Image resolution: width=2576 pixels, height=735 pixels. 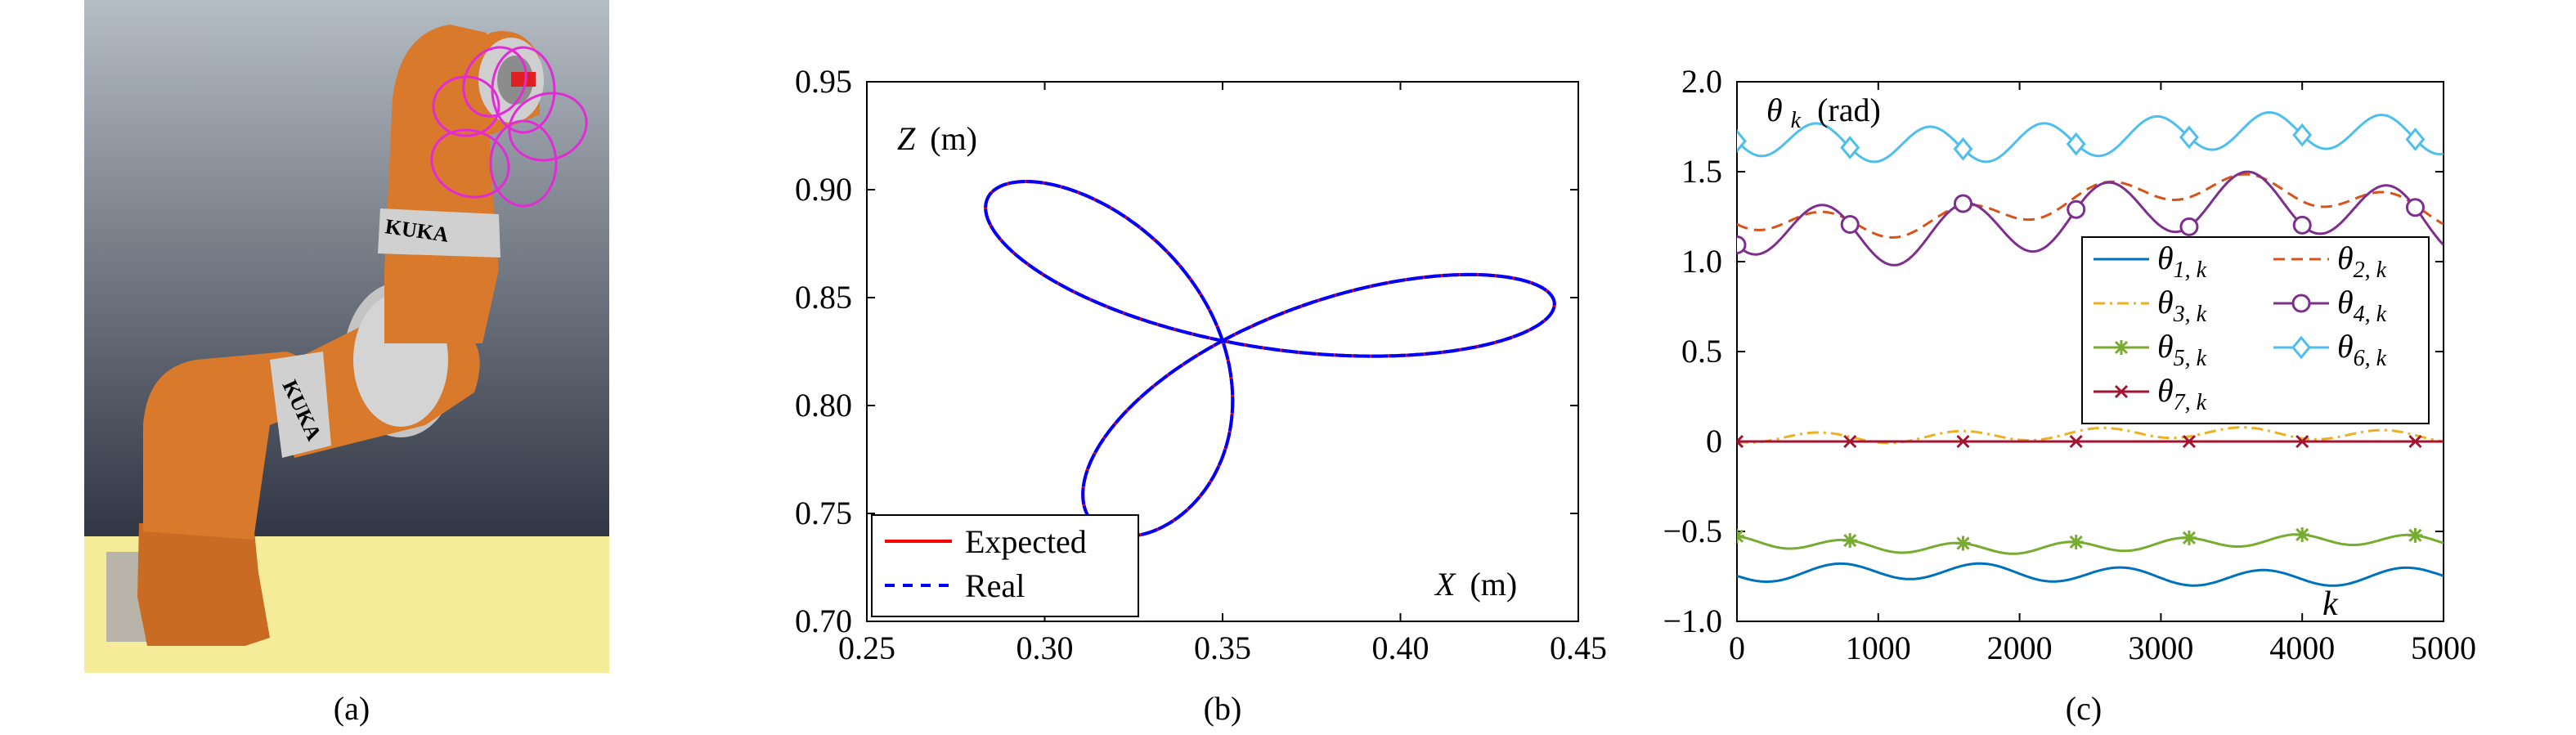 I want to click on chart-c-y-tick-label: 1.5, so click(x=1701, y=171).